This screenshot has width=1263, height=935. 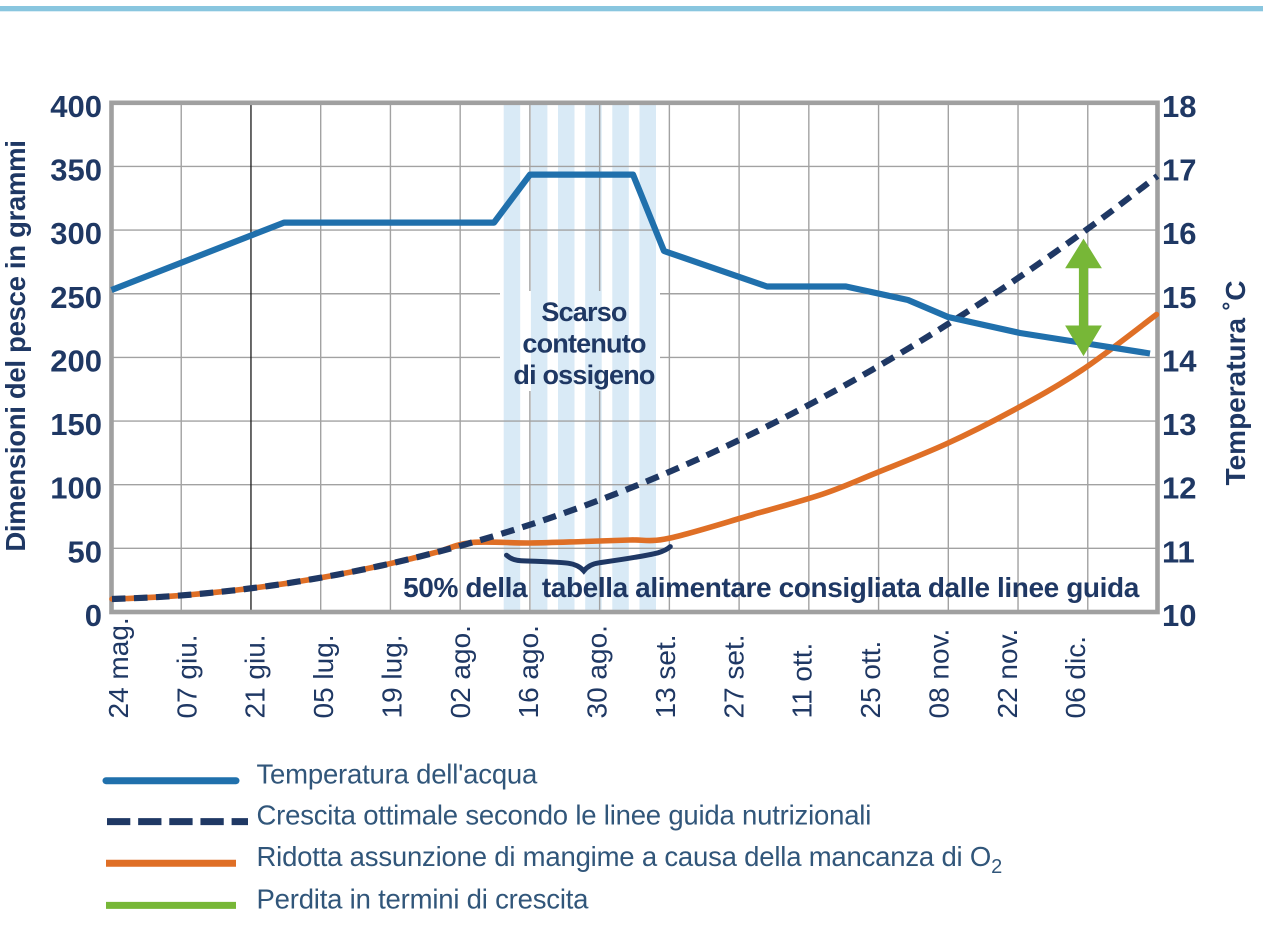 I want to click on svg-text: di ossigeno, so click(x=584, y=375).